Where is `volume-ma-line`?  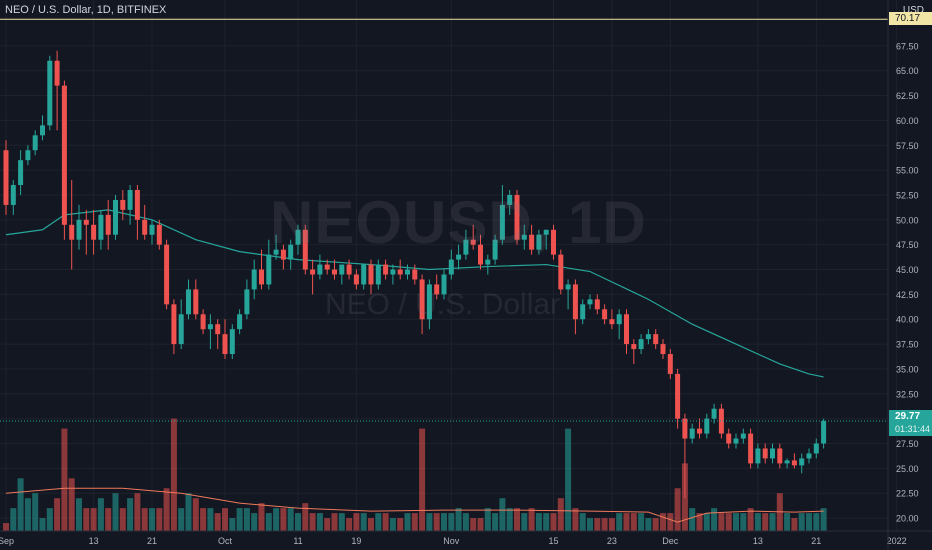
volume-ma-line is located at coordinates (414, 505).